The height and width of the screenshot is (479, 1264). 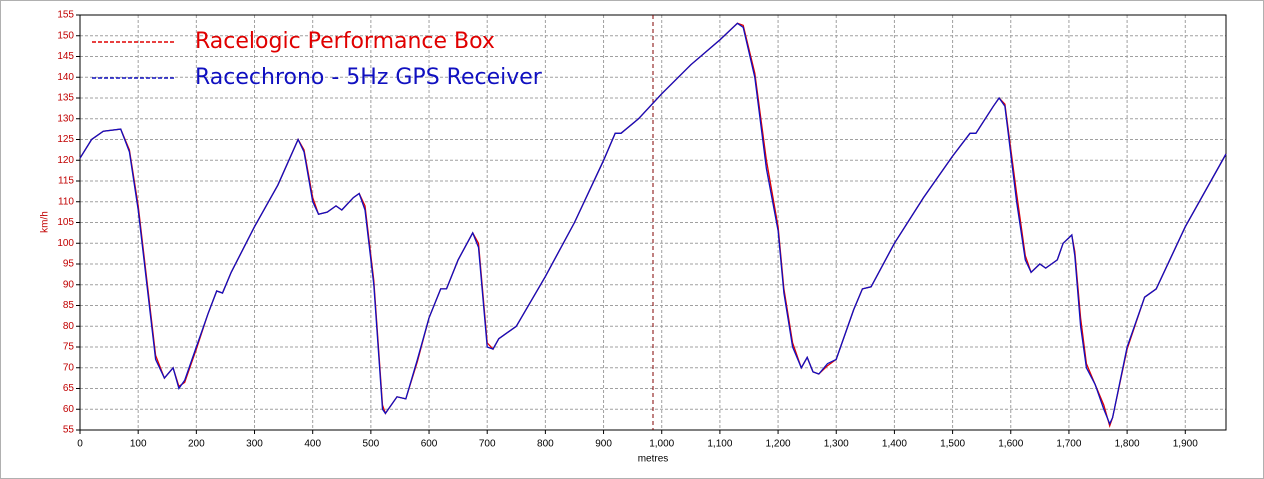 I want to click on y-tick-label: 90, so click(x=69, y=284).